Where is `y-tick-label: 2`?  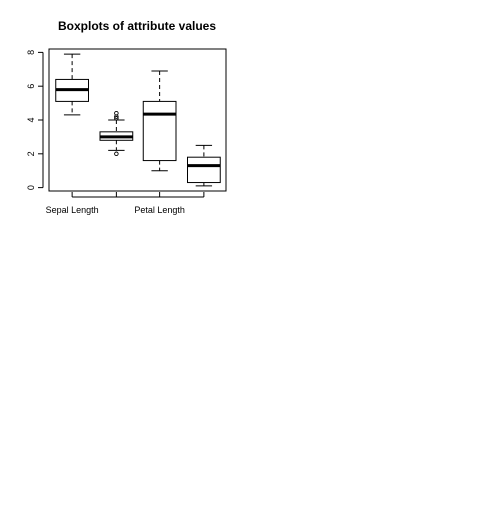
y-tick-label: 2 is located at coordinates (31, 153).